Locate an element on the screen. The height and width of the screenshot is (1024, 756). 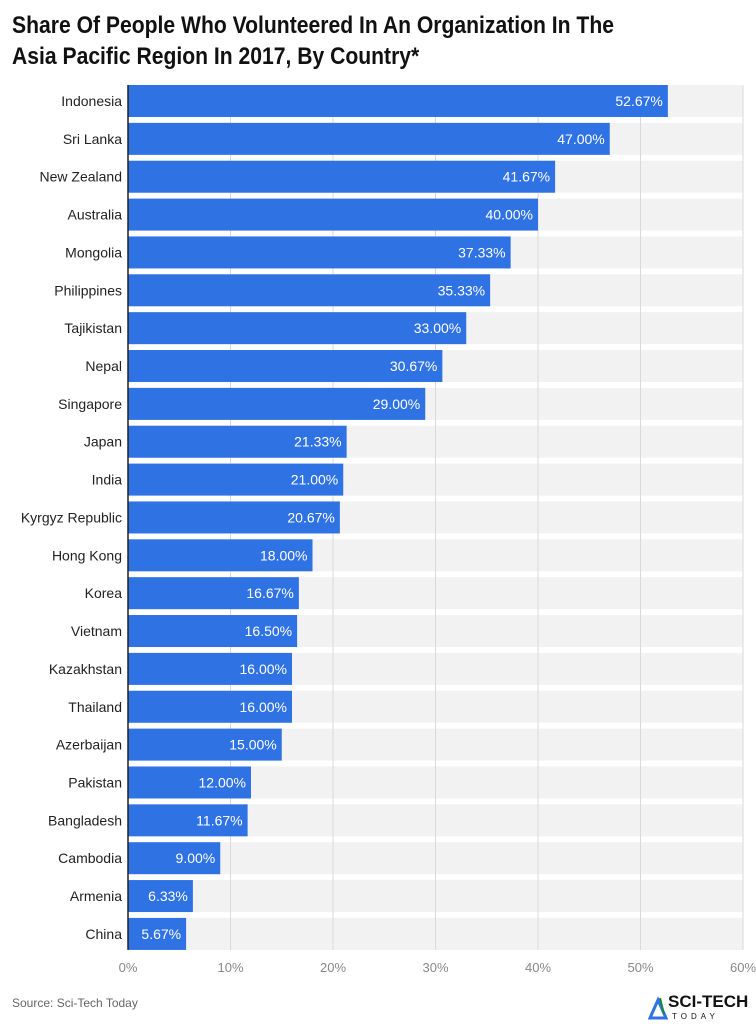
category-label: Australia is located at coordinates (95, 215).